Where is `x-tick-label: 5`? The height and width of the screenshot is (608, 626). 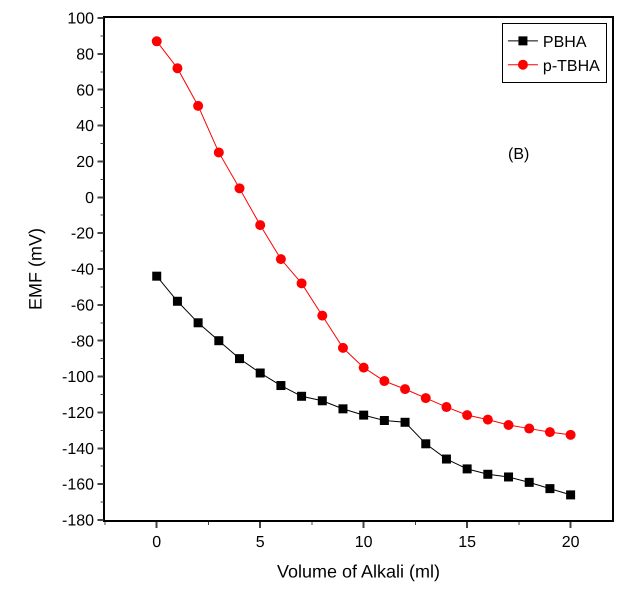
x-tick-label: 5 is located at coordinates (260, 542).